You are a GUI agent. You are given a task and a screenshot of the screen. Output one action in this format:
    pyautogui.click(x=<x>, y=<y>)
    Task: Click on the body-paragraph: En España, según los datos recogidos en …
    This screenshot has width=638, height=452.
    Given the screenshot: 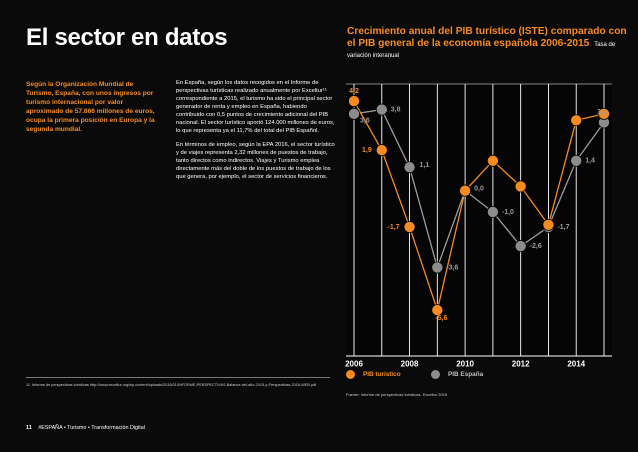 What is the action you would take?
    pyautogui.click(x=255, y=107)
    